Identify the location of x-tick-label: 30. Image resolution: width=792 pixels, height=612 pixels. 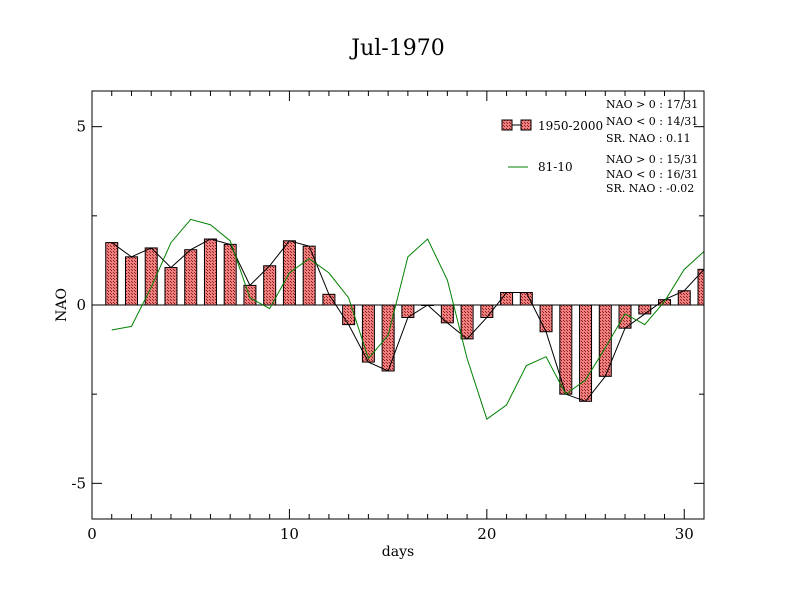
(684, 534).